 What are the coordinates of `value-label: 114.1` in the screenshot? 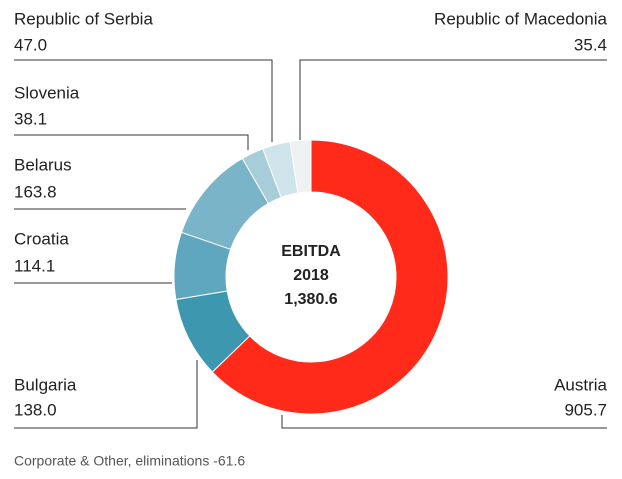 It's located at (34, 265).